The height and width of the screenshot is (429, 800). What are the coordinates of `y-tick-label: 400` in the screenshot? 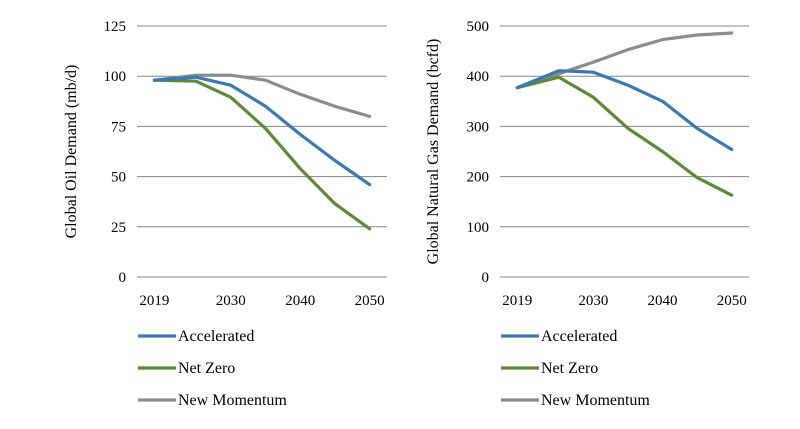 It's located at (478, 77).